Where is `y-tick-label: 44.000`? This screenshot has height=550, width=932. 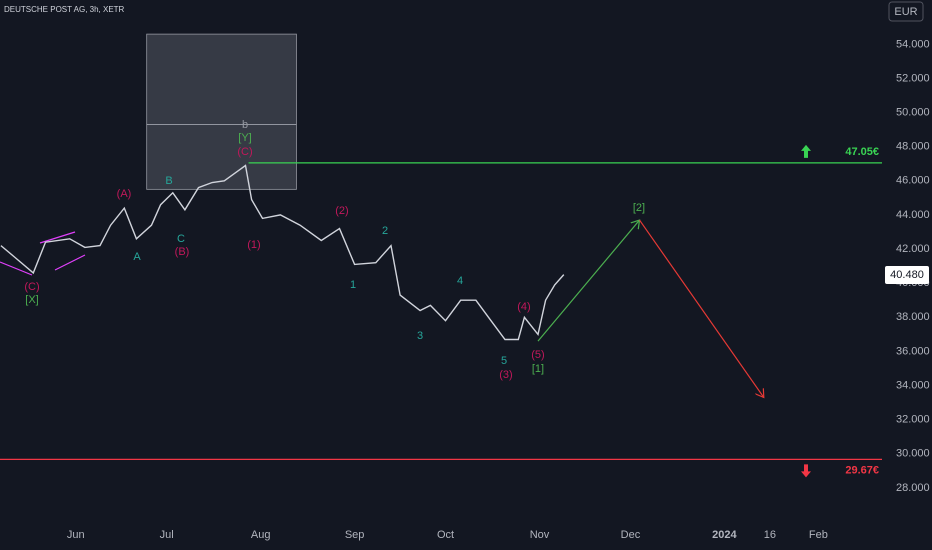 y-tick-label: 44.000 is located at coordinates (913, 215).